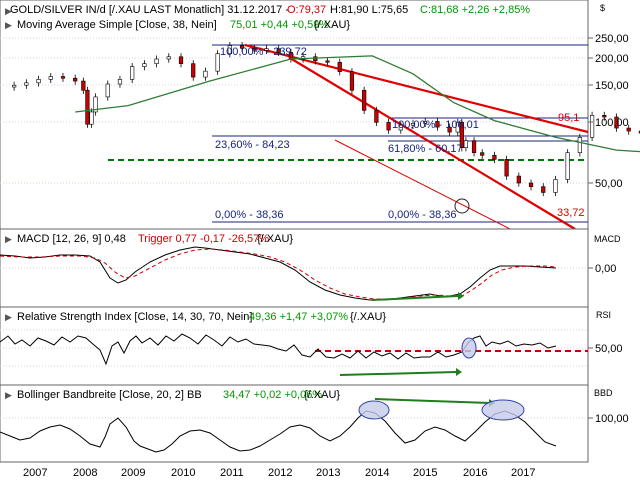 The width and height of the screenshot is (640, 485). What do you see at coordinates (425, 473) in the screenshot?
I see `x-tick-2015: 2015` at bounding box center [425, 473].